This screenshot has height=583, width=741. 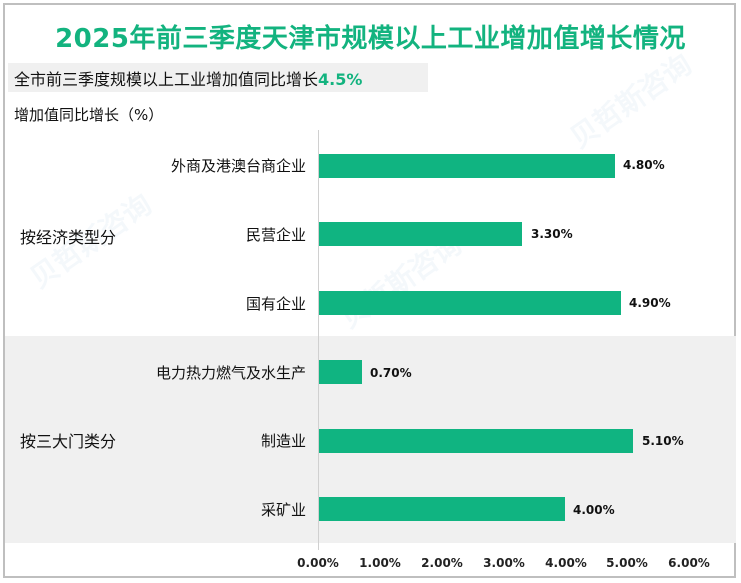 I want to click on data-label: 0.70%, so click(x=391, y=373).